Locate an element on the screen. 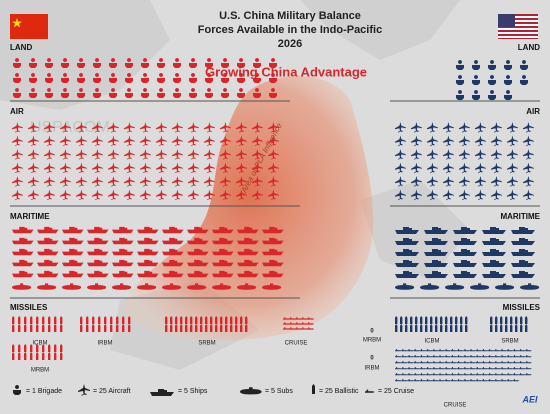 This screenshot has width=550, height=414. legend-icon is located at coordinates (251, 391).